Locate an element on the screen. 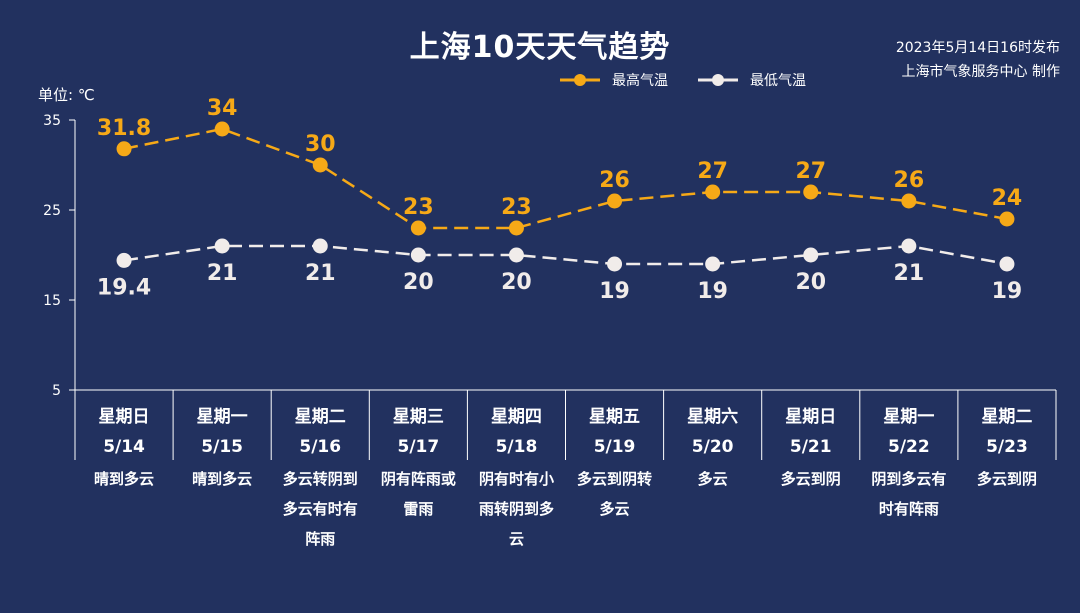 This screenshot has height=613, width=1080. day-weather: 多云到阴转 is located at coordinates (614, 479).